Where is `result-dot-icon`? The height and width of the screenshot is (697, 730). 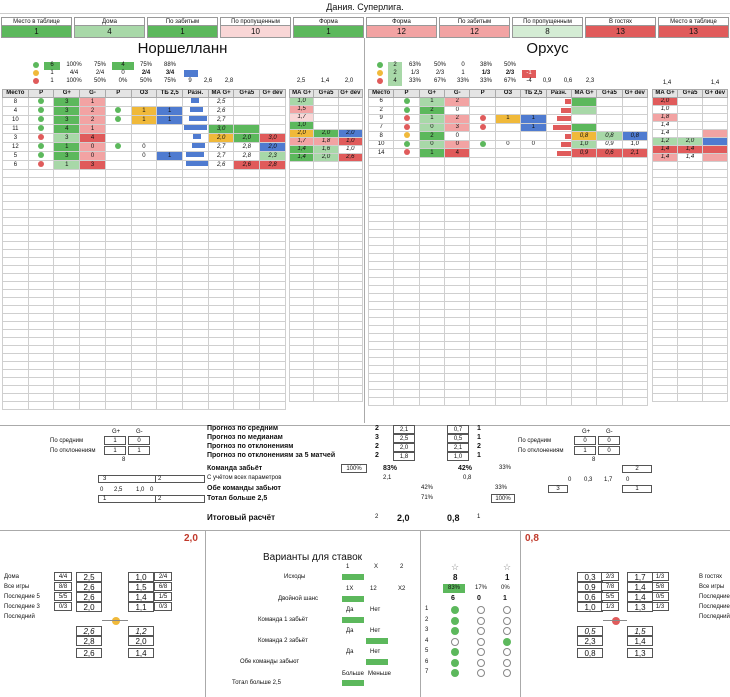
result-dot-icon is located at coordinates (41, 101).